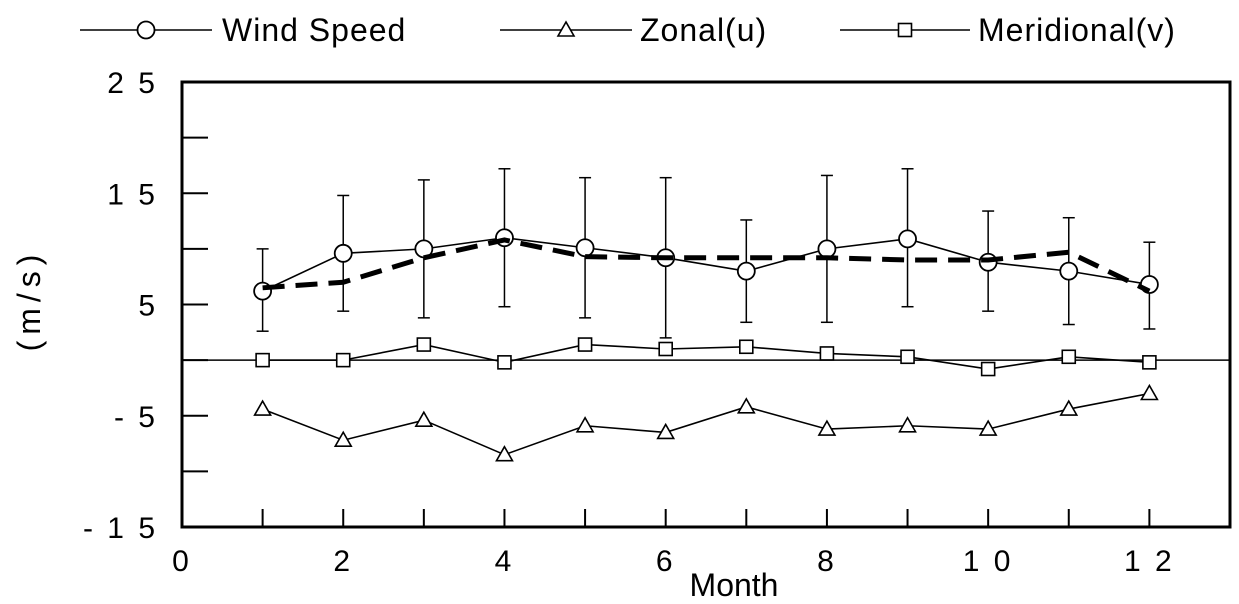 This screenshot has width=1239, height=604. I want to click on series-dashed-trend, so click(706, 265).